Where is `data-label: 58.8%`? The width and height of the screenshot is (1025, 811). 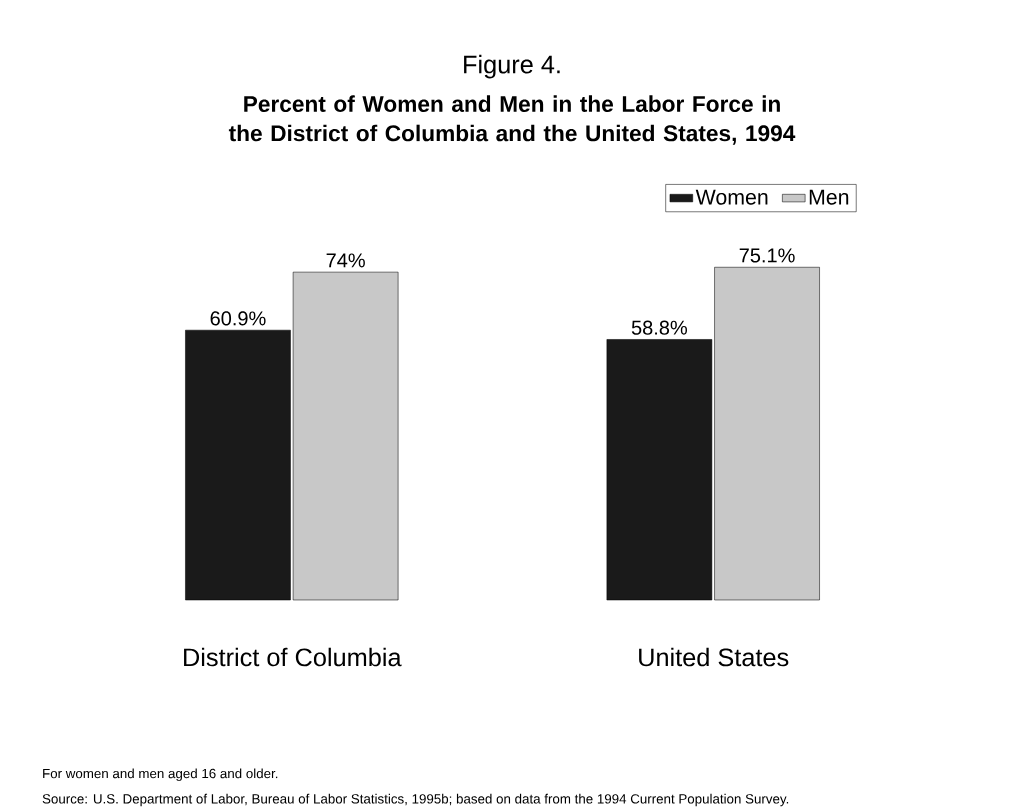
data-label: 58.8% is located at coordinates (659, 327).